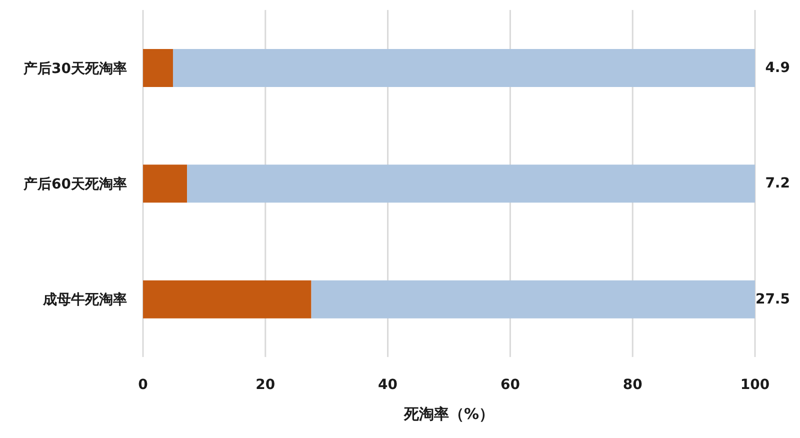  I want to click on y-tick-label: 产后30天死淘率, so click(74, 68).